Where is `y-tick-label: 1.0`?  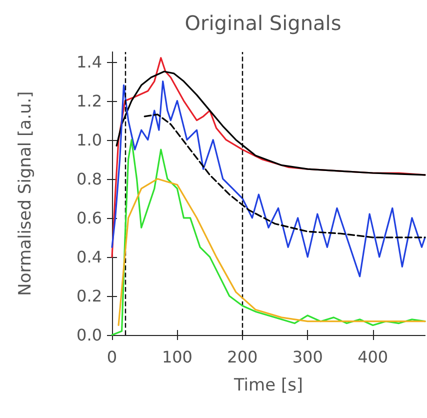
y-tick-label: 1.0 is located at coordinates (89, 140).